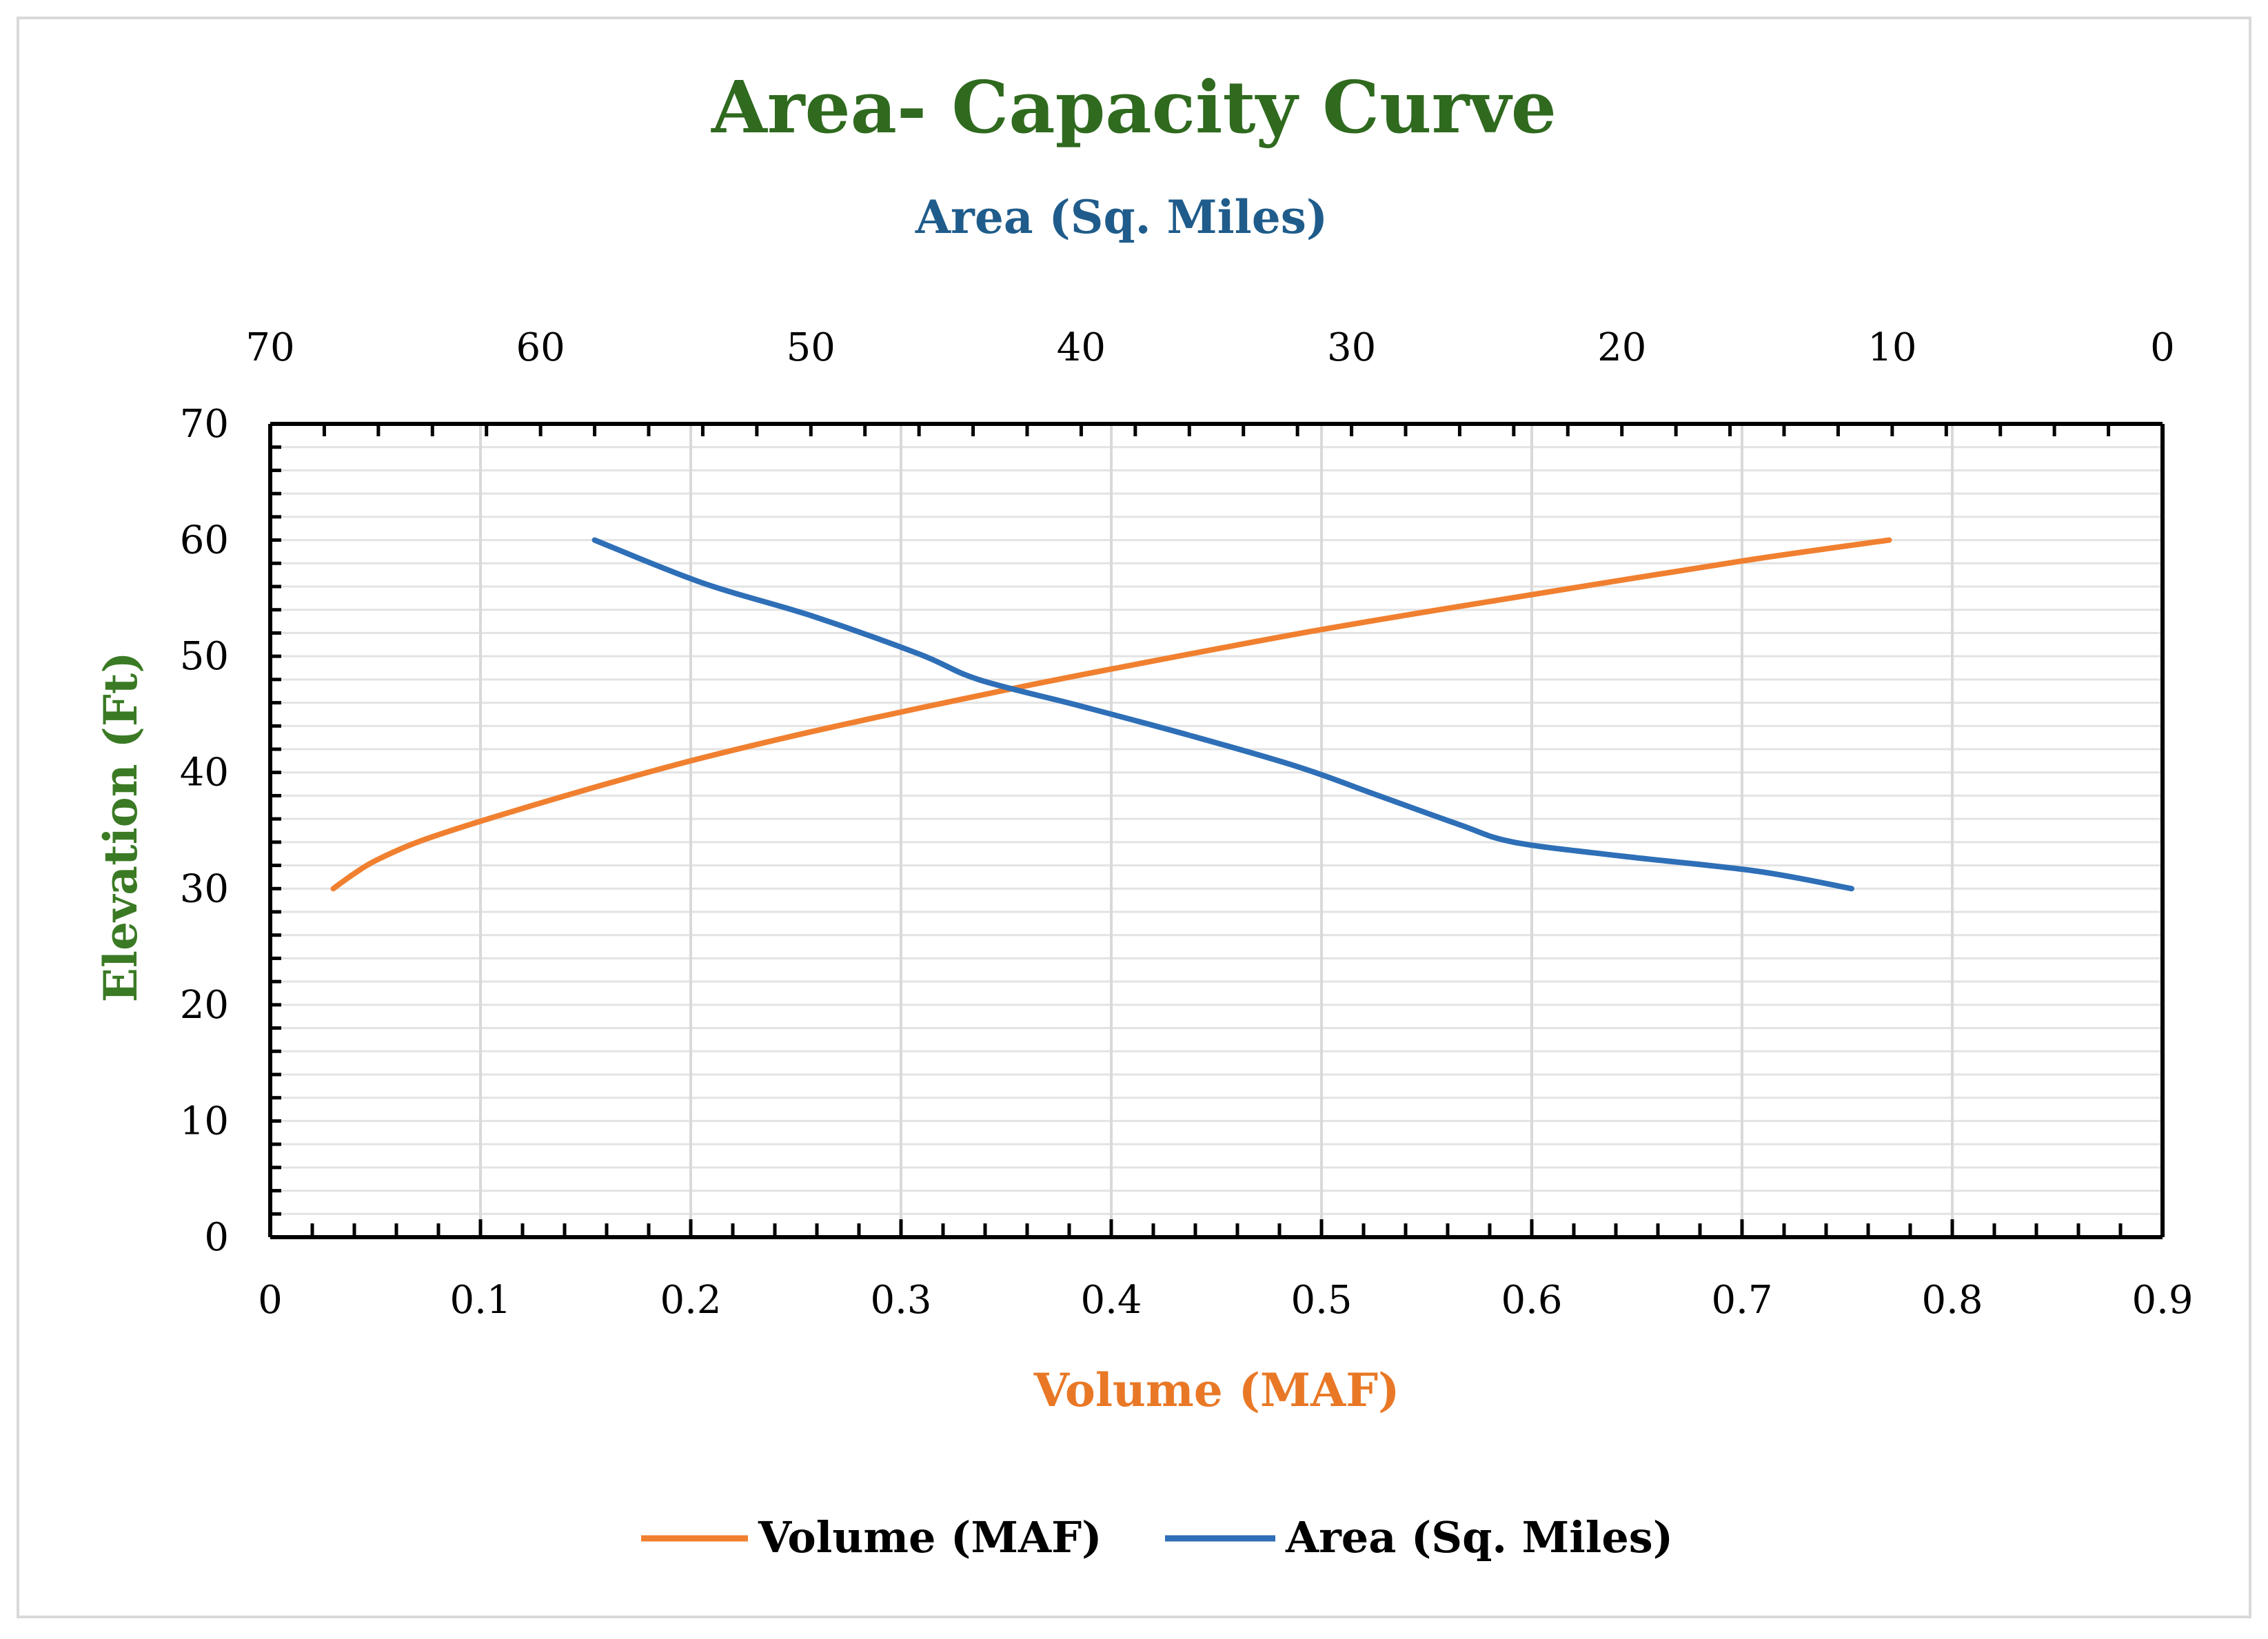 The height and width of the screenshot is (1639, 2268). I want to click on x2-tick-label: 40, so click(1081, 348).